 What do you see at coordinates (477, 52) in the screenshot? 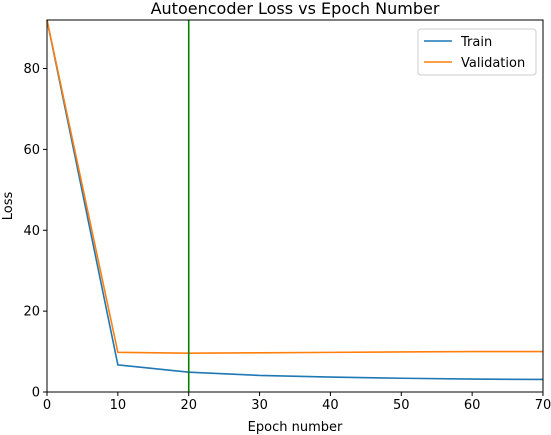
I see `legend: Train Validation` at bounding box center [477, 52].